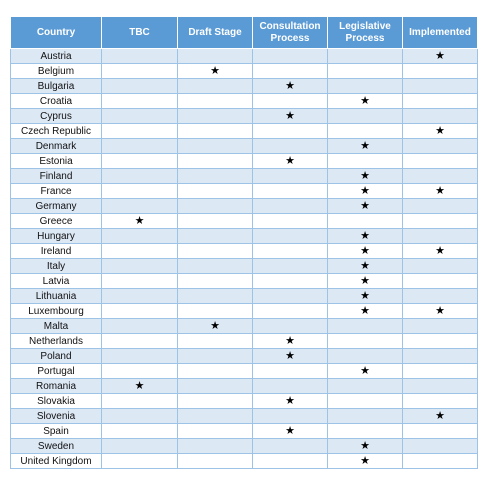  What do you see at coordinates (56, 206) in the screenshot?
I see `country-cell: Germany` at bounding box center [56, 206].